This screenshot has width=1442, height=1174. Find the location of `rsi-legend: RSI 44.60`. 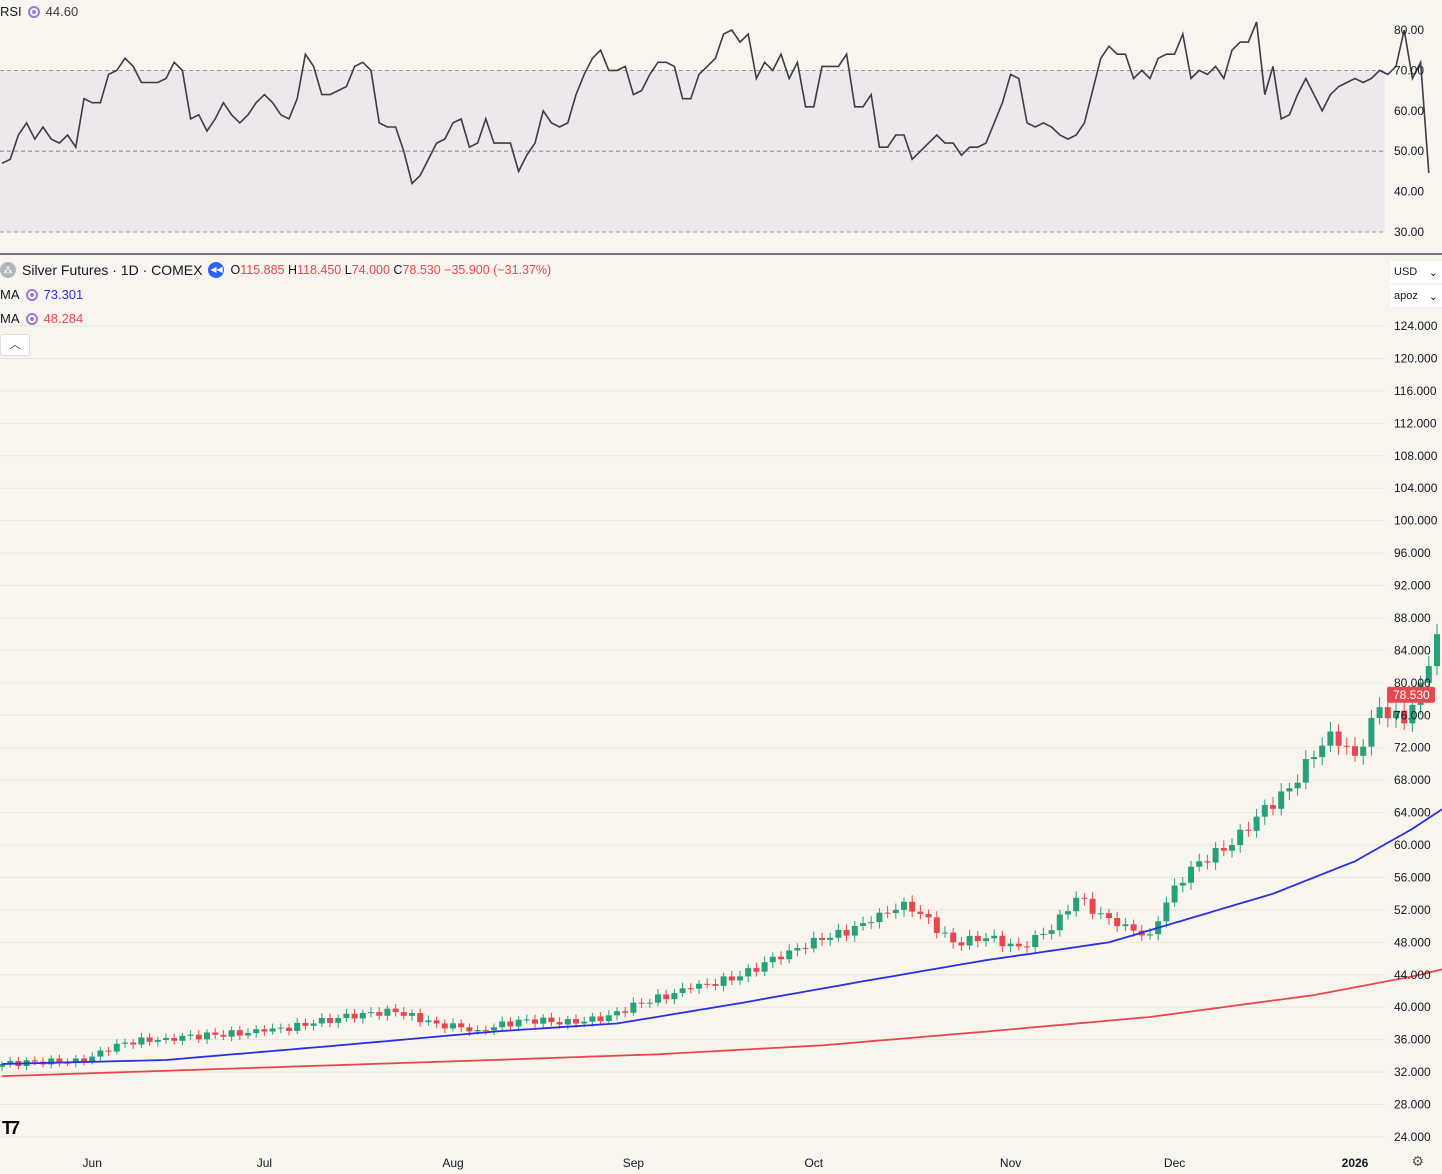

rsi-legend: RSI 44.60 is located at coordinates (39, 11).